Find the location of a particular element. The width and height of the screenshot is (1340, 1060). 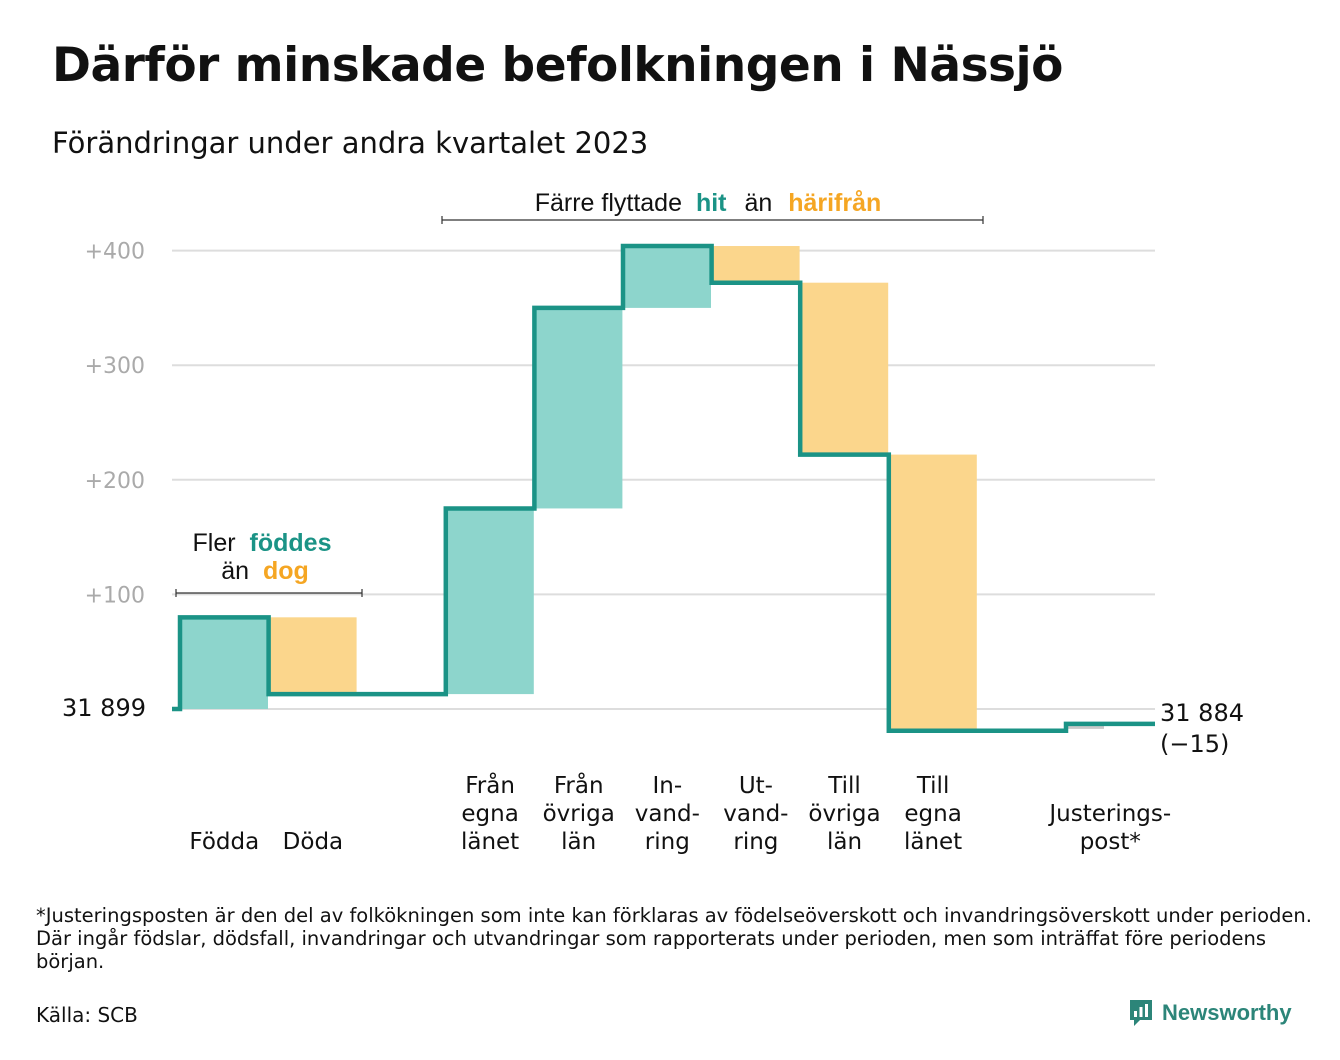

anno-migration-middle: än is located at coordinates (758, 203).